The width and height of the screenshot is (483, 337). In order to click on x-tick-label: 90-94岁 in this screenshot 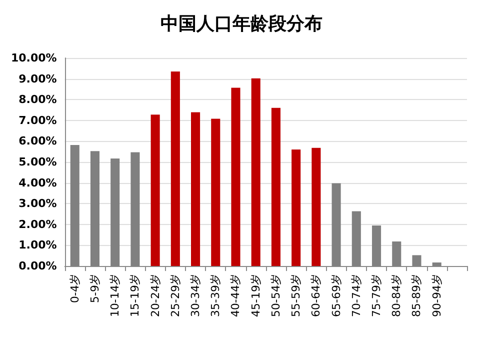, I will do `click(437, 295)`.